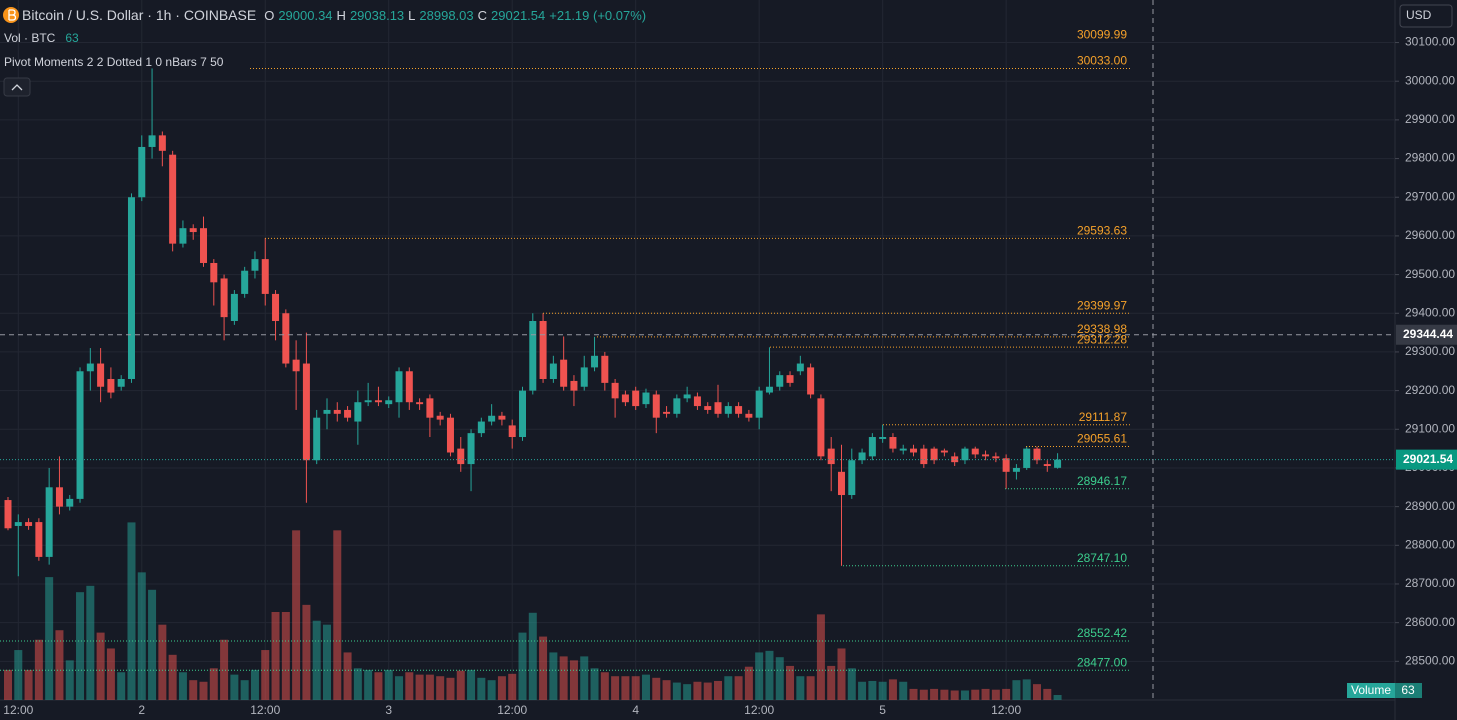 This screenshot has height=720, width=1457. I want to click on y-tick-label: 29500.00, so click(1430, 274).